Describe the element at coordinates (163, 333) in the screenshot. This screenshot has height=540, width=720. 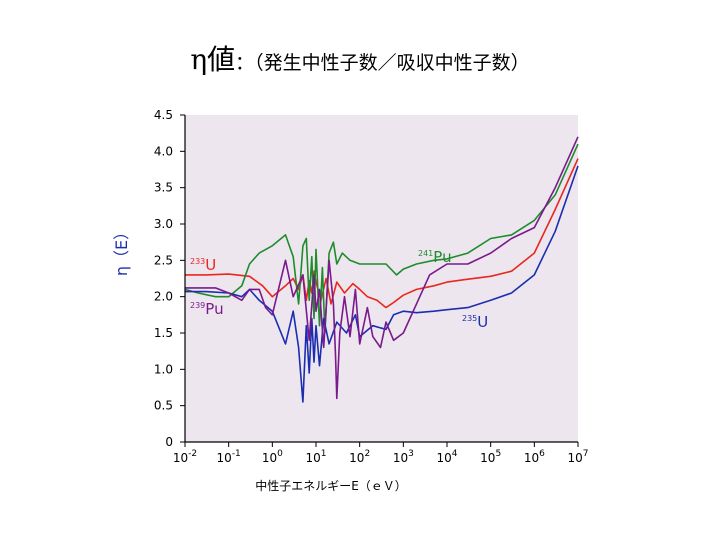
I see `y-tick-label: 1.5` at that location.